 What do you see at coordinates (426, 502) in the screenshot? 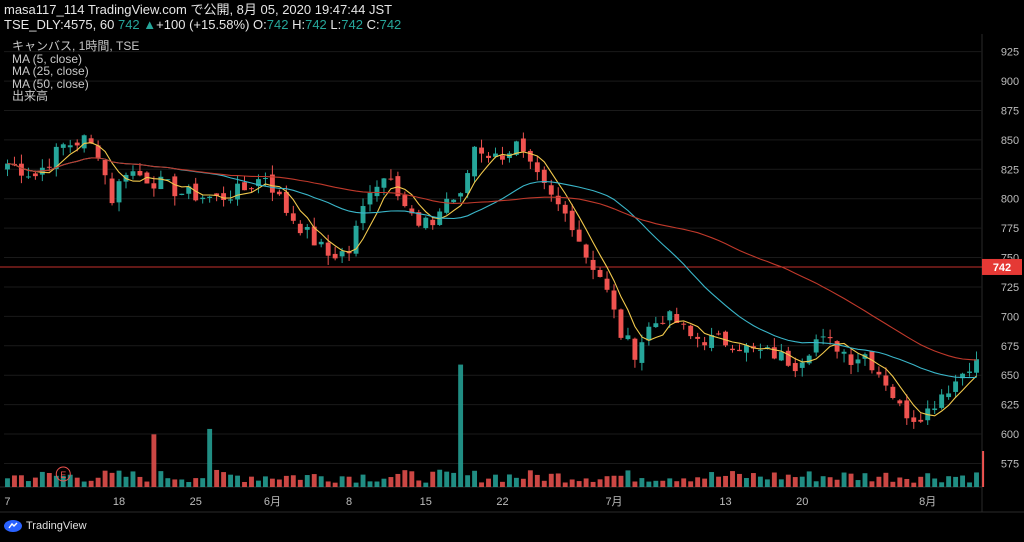
I see `x-tick-label: 15` at bounding box center [426, 502].